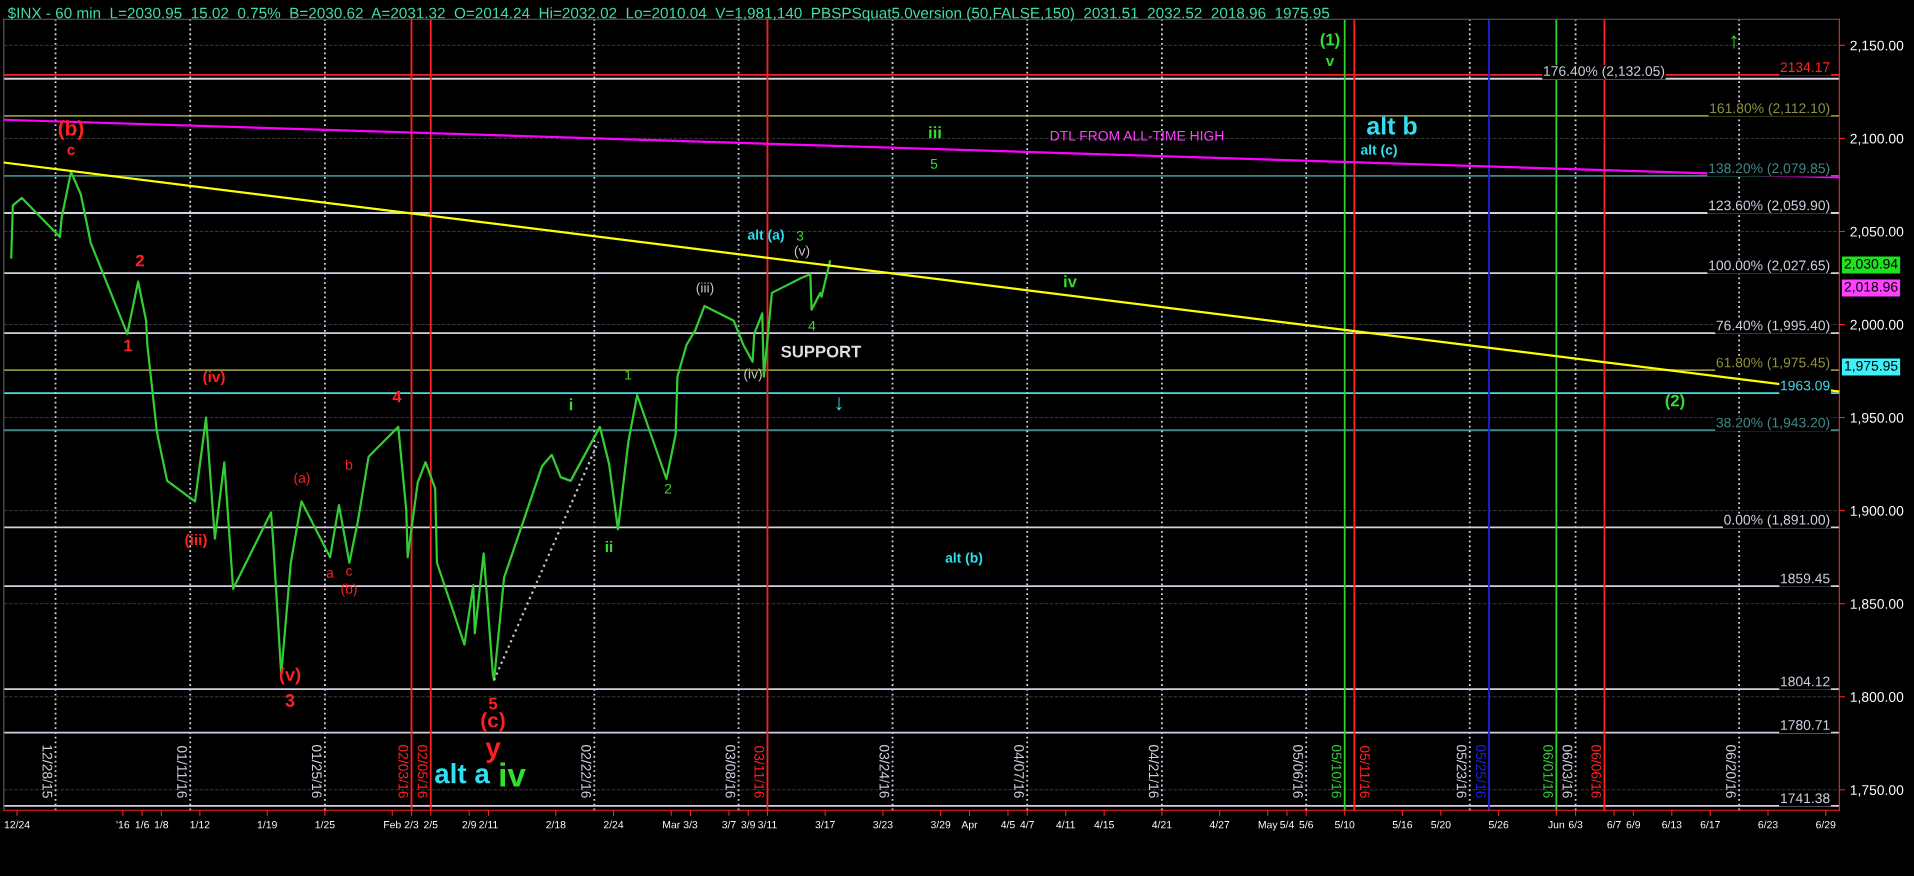  Describe the element at coordinates (1805, 578) in the screenshot. I see `ref-line-label: 1859.45` at that location.